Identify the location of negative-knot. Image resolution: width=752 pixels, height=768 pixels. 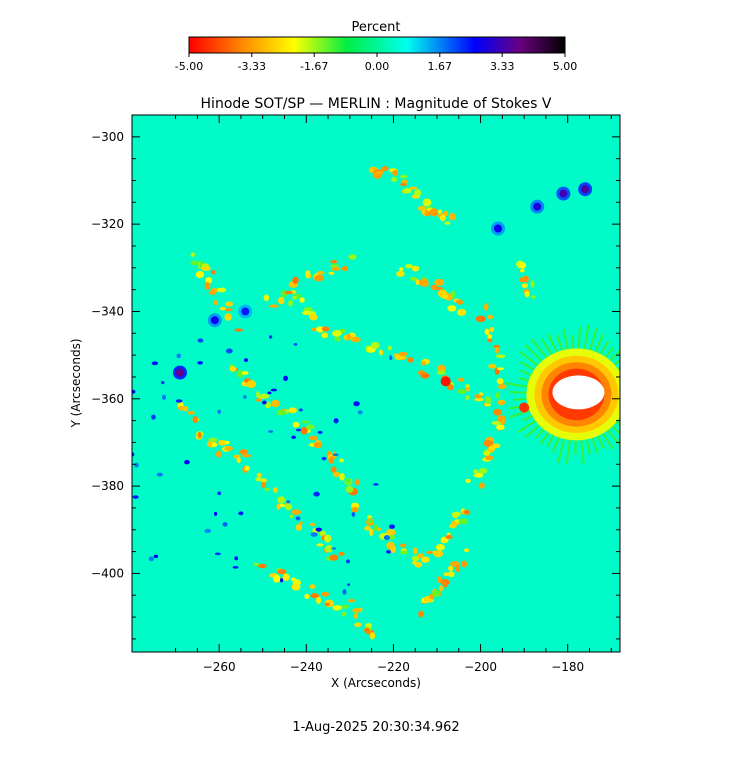
(445, 381).